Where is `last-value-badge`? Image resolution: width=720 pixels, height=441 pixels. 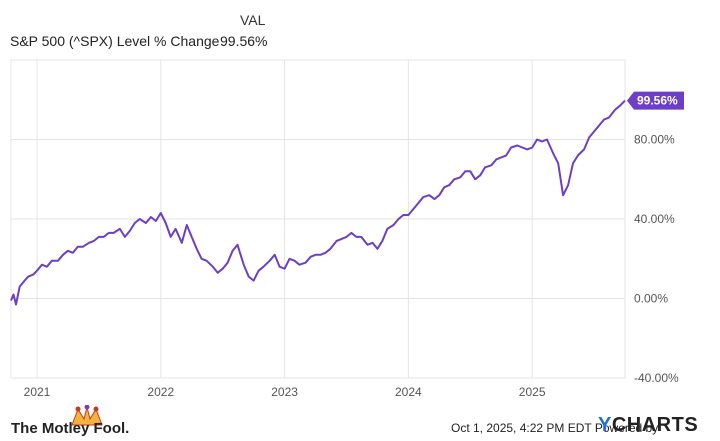 last-value-badge is located at coordinates (655, 100).